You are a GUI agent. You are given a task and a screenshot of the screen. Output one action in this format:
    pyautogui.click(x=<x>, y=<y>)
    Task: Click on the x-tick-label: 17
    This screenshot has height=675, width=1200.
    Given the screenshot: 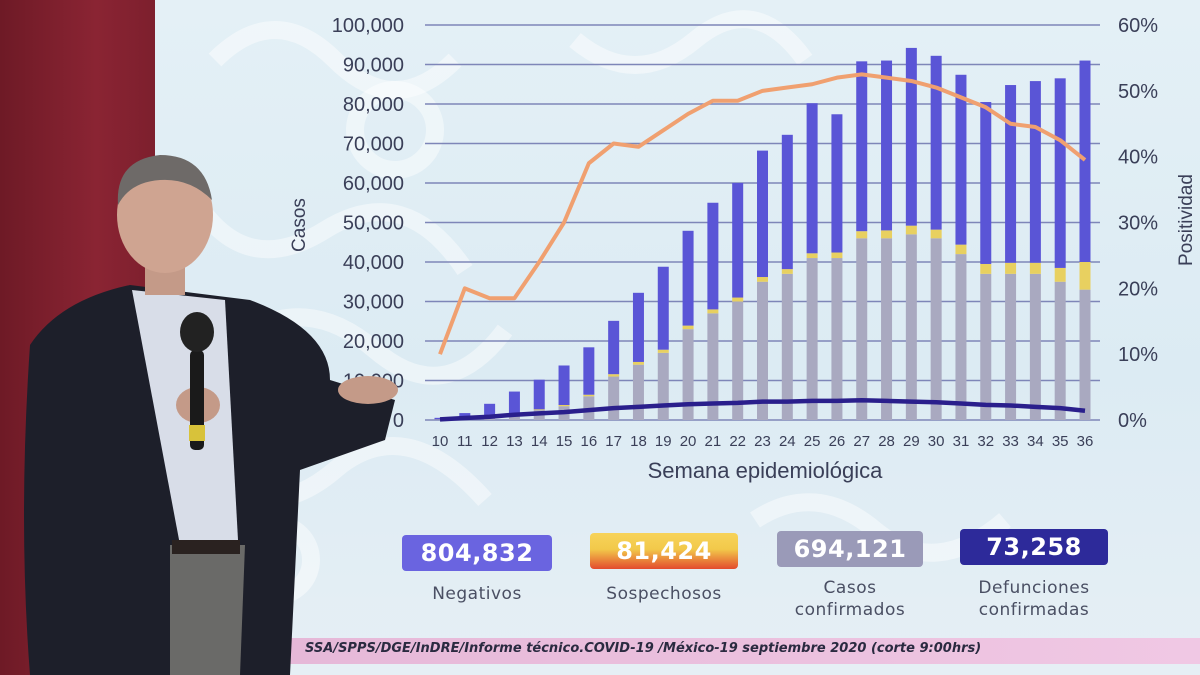 What is the action you would take?
    pyautogui.click(x=613, y=441)
    